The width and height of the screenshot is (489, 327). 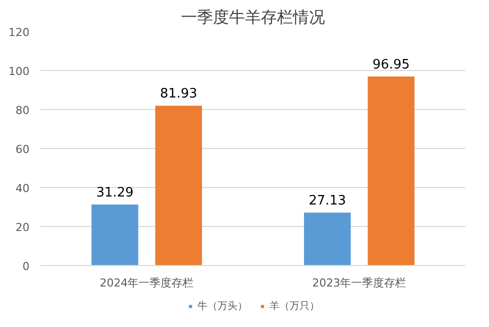 What do you see at coordinates (223, 306) in the screenshot?
I see `legend-label: 牛（万头）` at bounding box center [223, 306].